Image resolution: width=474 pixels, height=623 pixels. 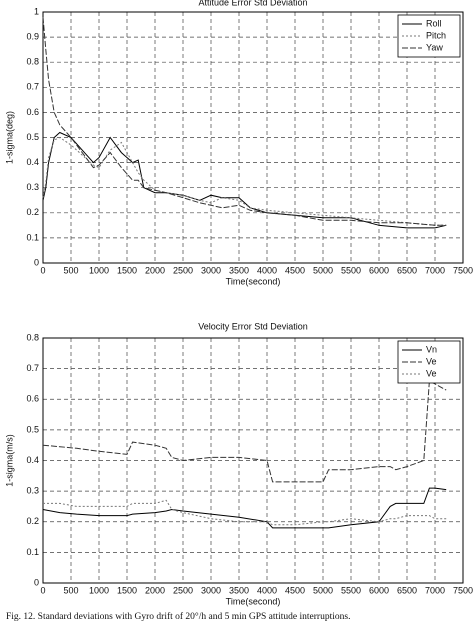 What do you see at coordinates (9, 460) in the screenshot?
I see `y-axis-label: 1-sigma(m/s)` at bounding box center [9, 460].